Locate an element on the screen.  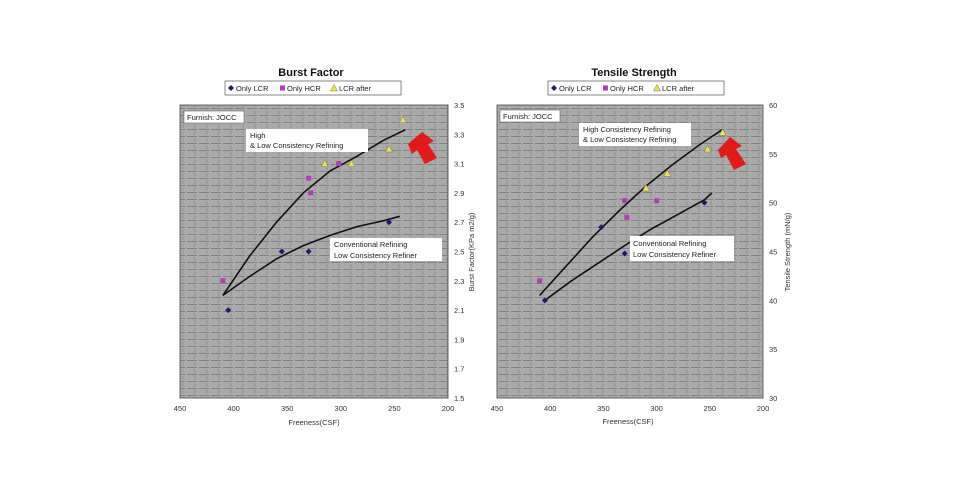
y-tick-label: 2.3 is located at coordinates (459, 281).